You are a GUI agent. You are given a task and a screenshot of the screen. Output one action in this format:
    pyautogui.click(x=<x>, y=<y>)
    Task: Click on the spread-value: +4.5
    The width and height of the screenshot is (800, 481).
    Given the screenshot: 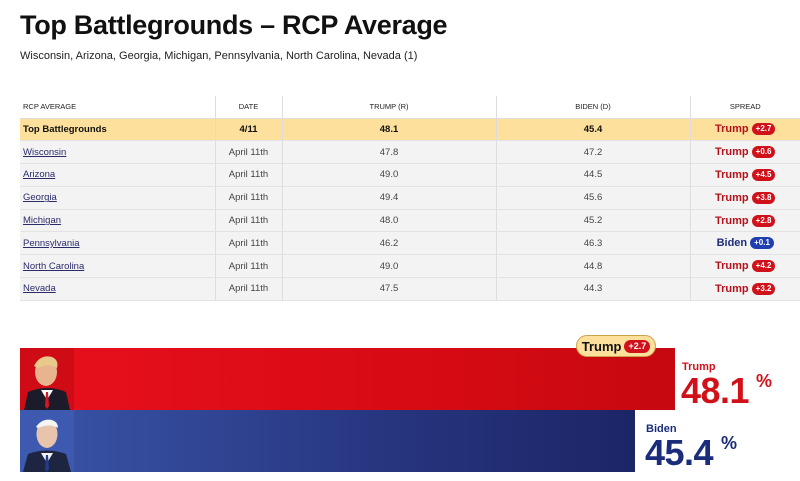 What is the action you would take?
    pyautogui.click(x=763, y=174)
    